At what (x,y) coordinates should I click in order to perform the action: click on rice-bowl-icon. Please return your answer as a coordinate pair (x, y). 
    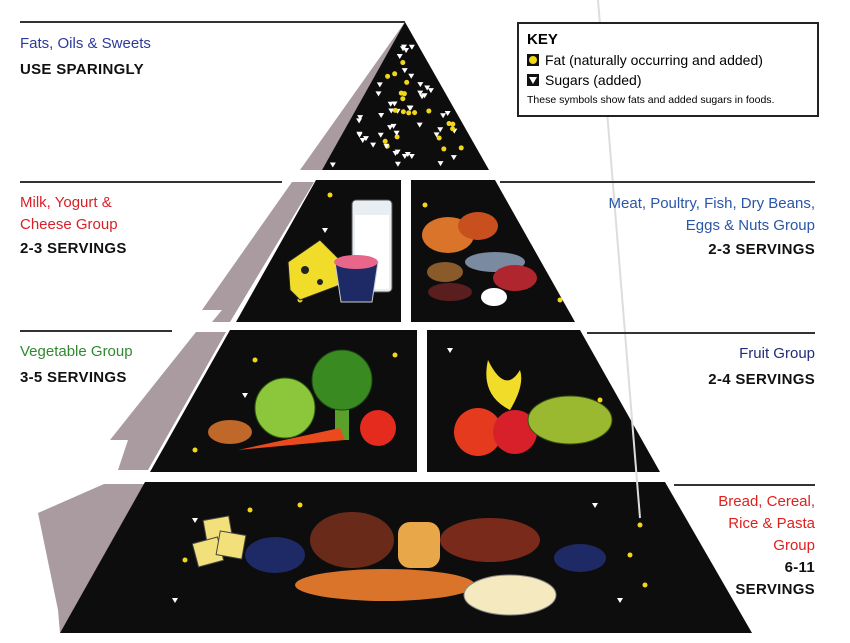
    Looking at the image, I should click on (580, 558).